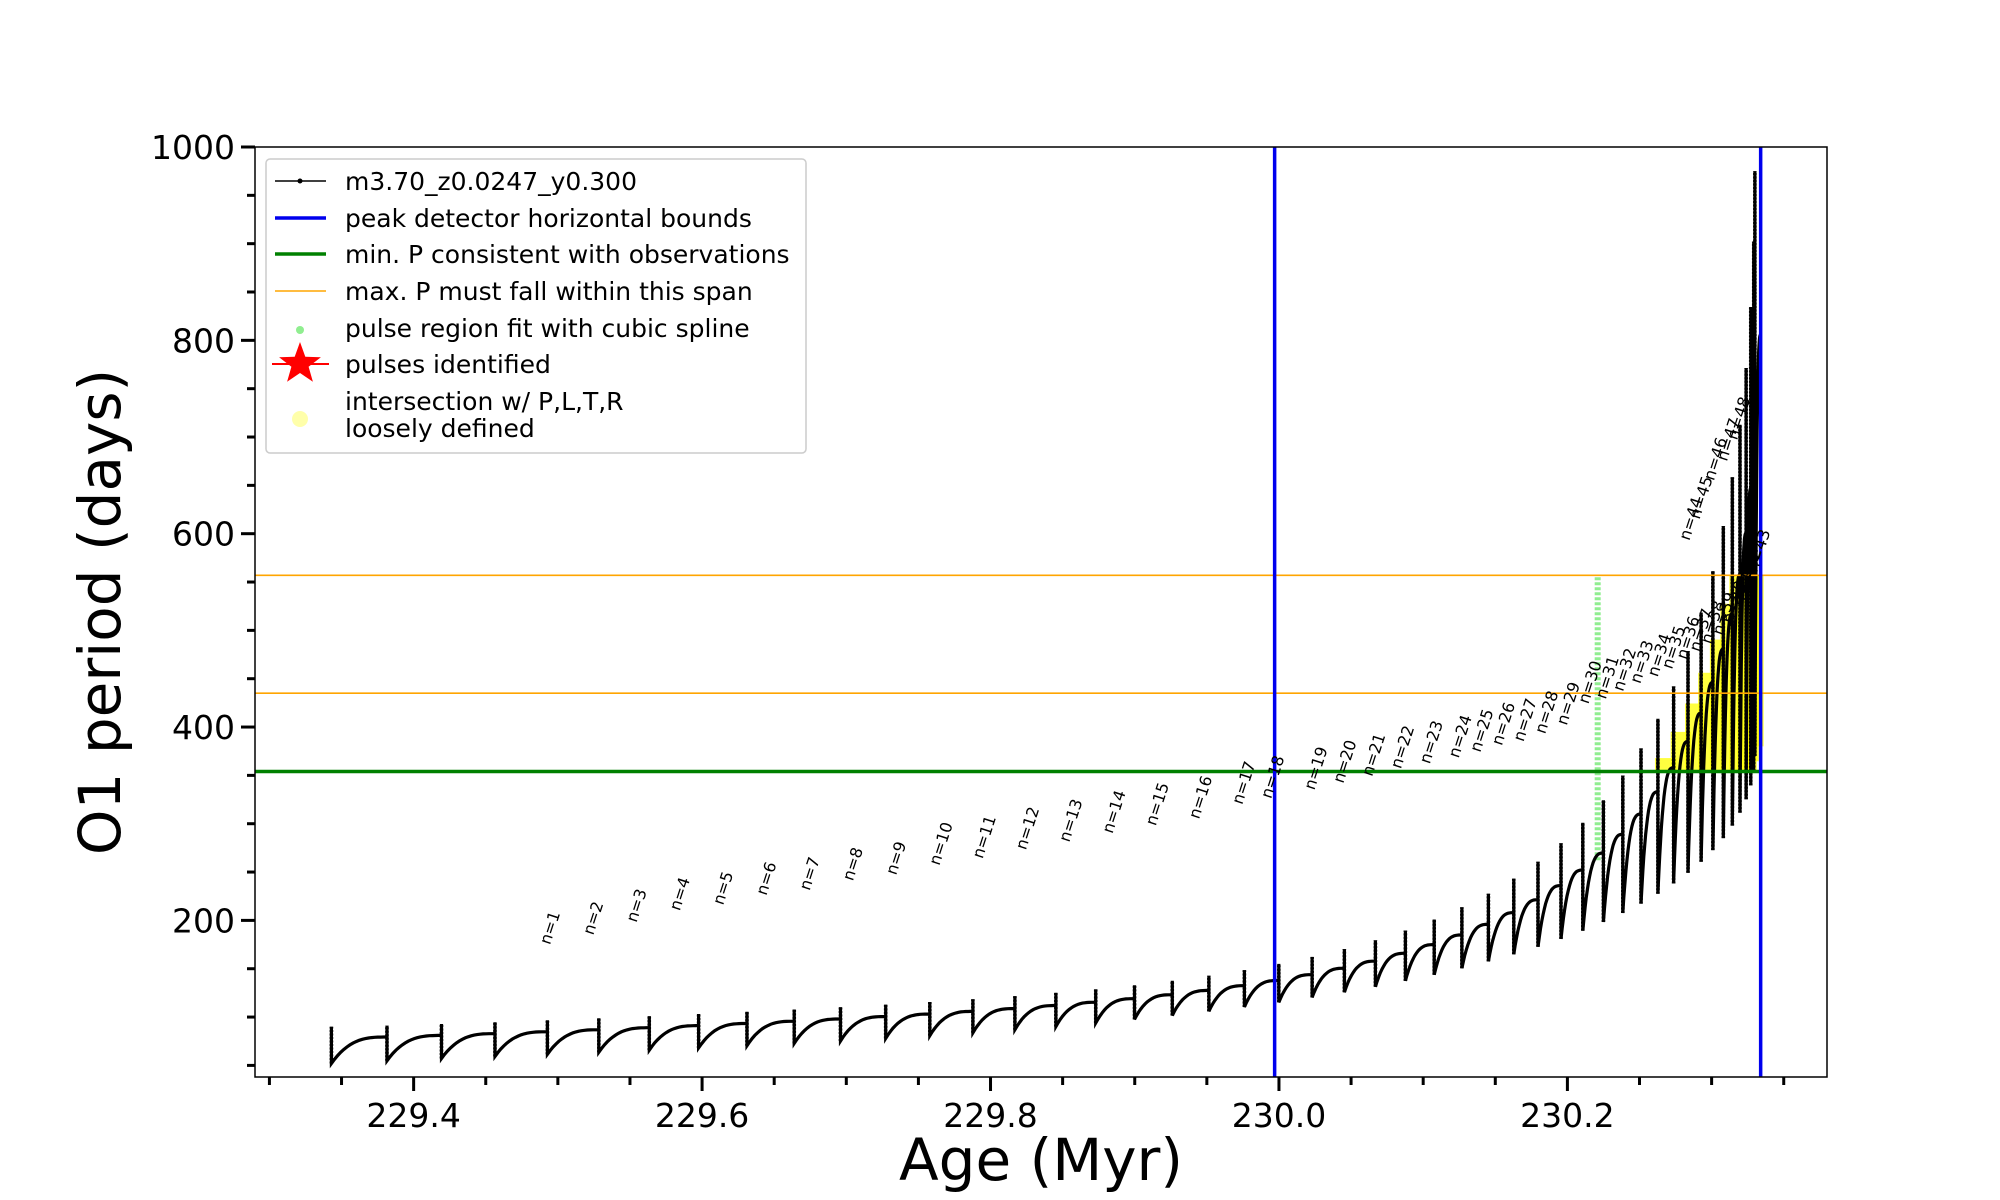 The height and width of the screenshot is (1200, 2000). What do you see at coordinates (1403, 747) in the screenshot?
I see `pulse-label: n=22` at bounding box center [1403, 747].